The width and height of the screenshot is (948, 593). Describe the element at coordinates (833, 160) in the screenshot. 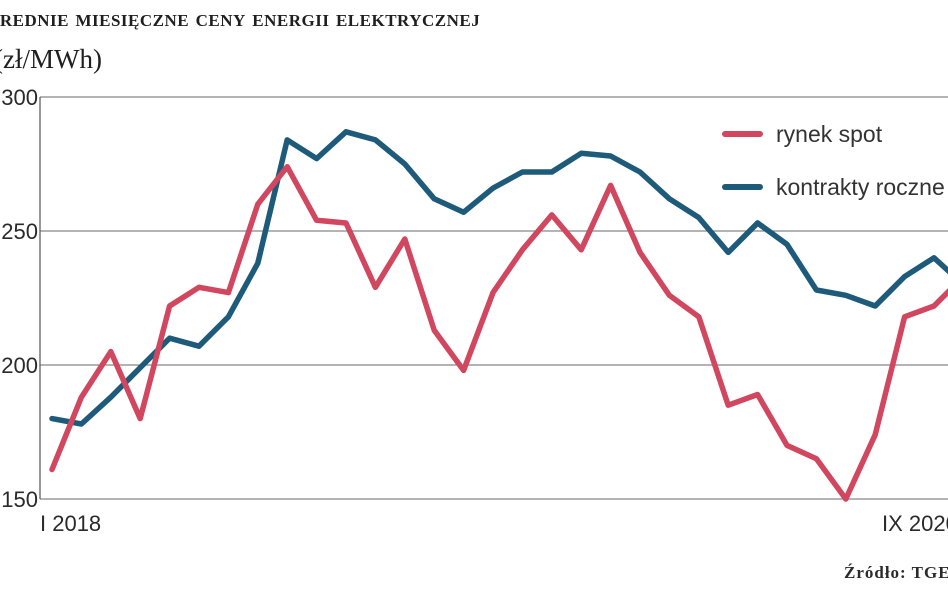

I see `legend: rynek spot kontrakty roczne` at that location.